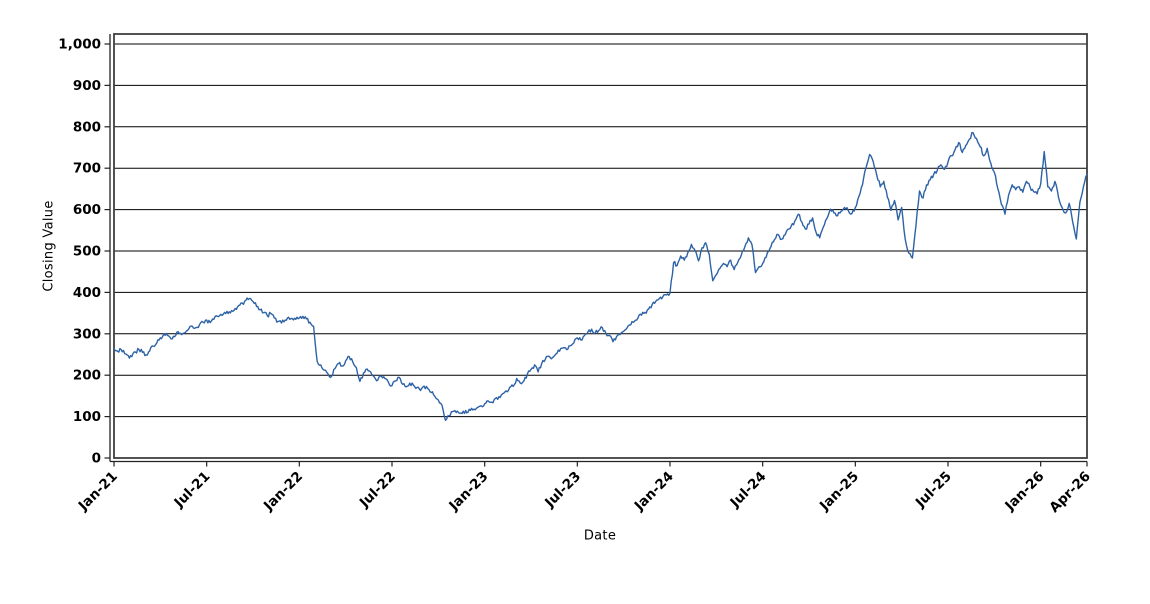 This screenshot has width=1150, height=604. What do you see at coordinates (79, 45) in the screenshot?
I see `y-tick-label: 1,000` at bounding box center [79, 45].